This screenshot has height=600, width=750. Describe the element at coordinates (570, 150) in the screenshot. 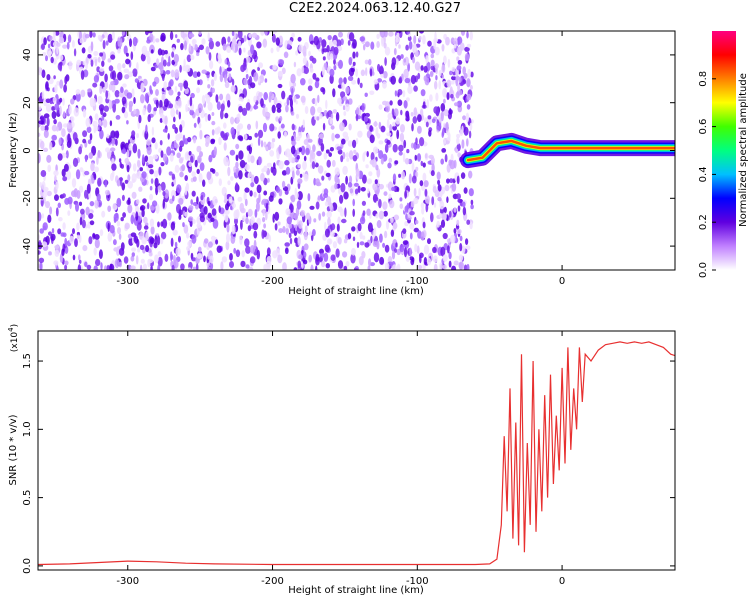

I see `signal-track-line` at that location.